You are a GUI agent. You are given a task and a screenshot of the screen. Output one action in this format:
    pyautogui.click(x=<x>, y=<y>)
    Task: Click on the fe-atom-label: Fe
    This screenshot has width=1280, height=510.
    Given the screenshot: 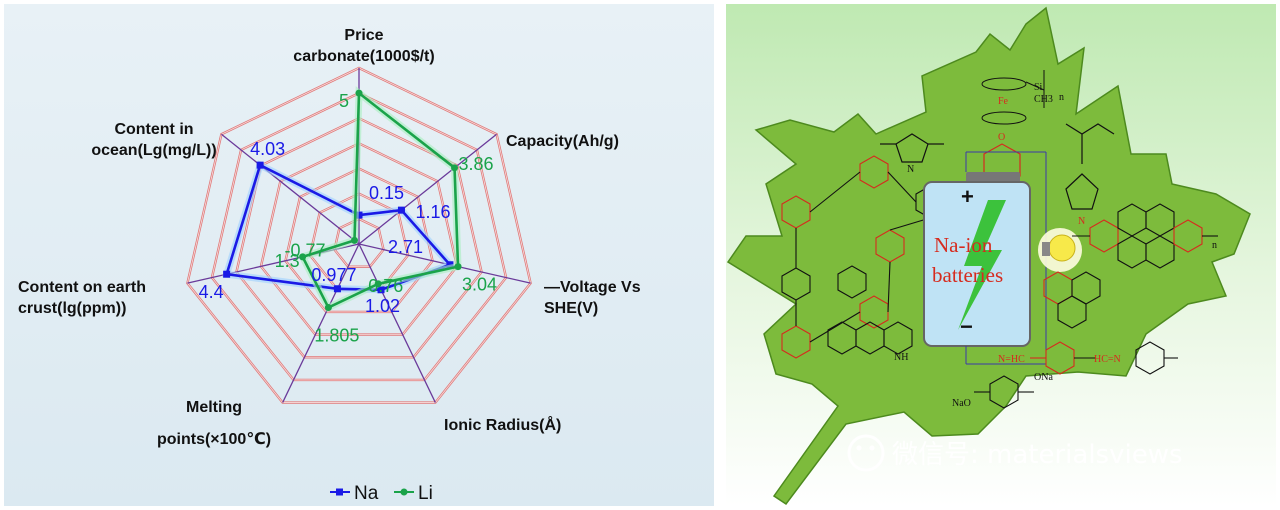 What is the action you would take?
    pyautogui.click(x=1003, y=101)
    